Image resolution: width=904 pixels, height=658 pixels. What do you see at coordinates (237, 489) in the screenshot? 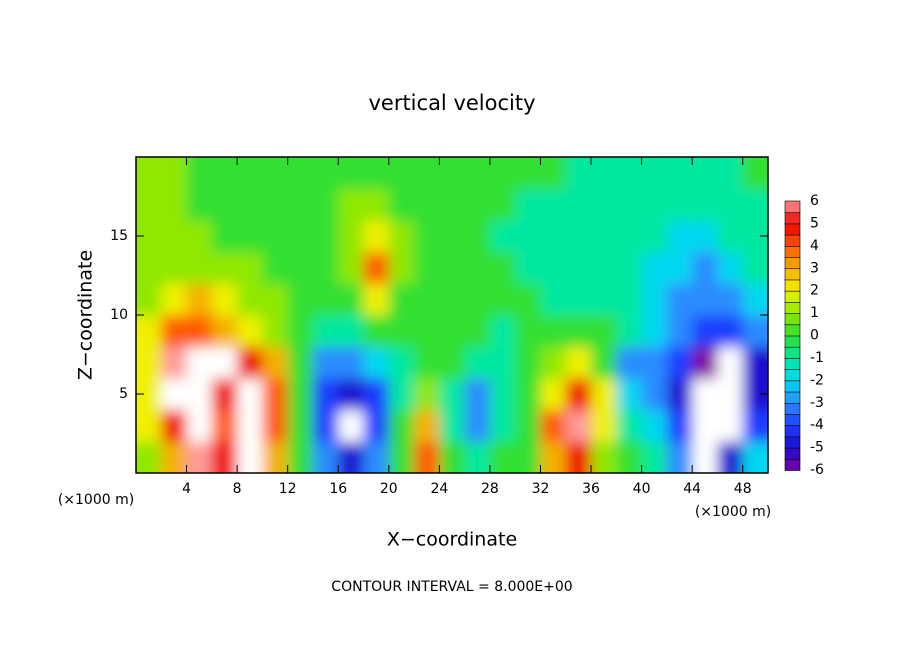
I see `x-tick-label: 8` at bounding box center [237, 489].